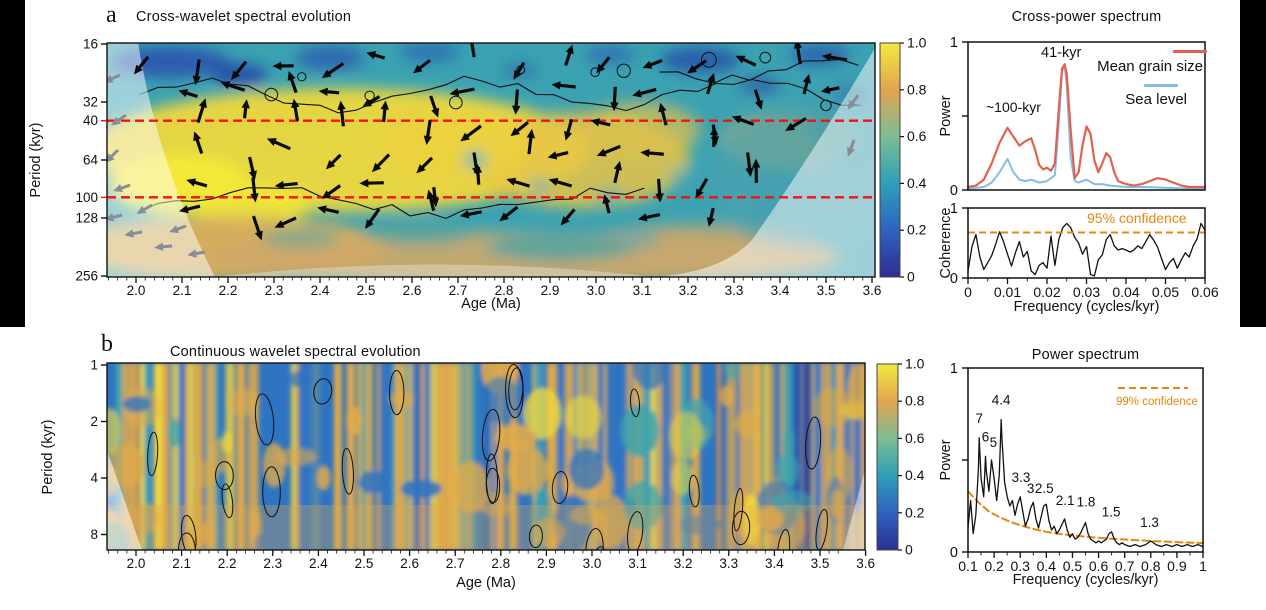 The image size is (1266, 610). Describe the element at coordinates (946, 460) in the screenshot. I see `power-spectrum-y-axis-label: Power` at that location.